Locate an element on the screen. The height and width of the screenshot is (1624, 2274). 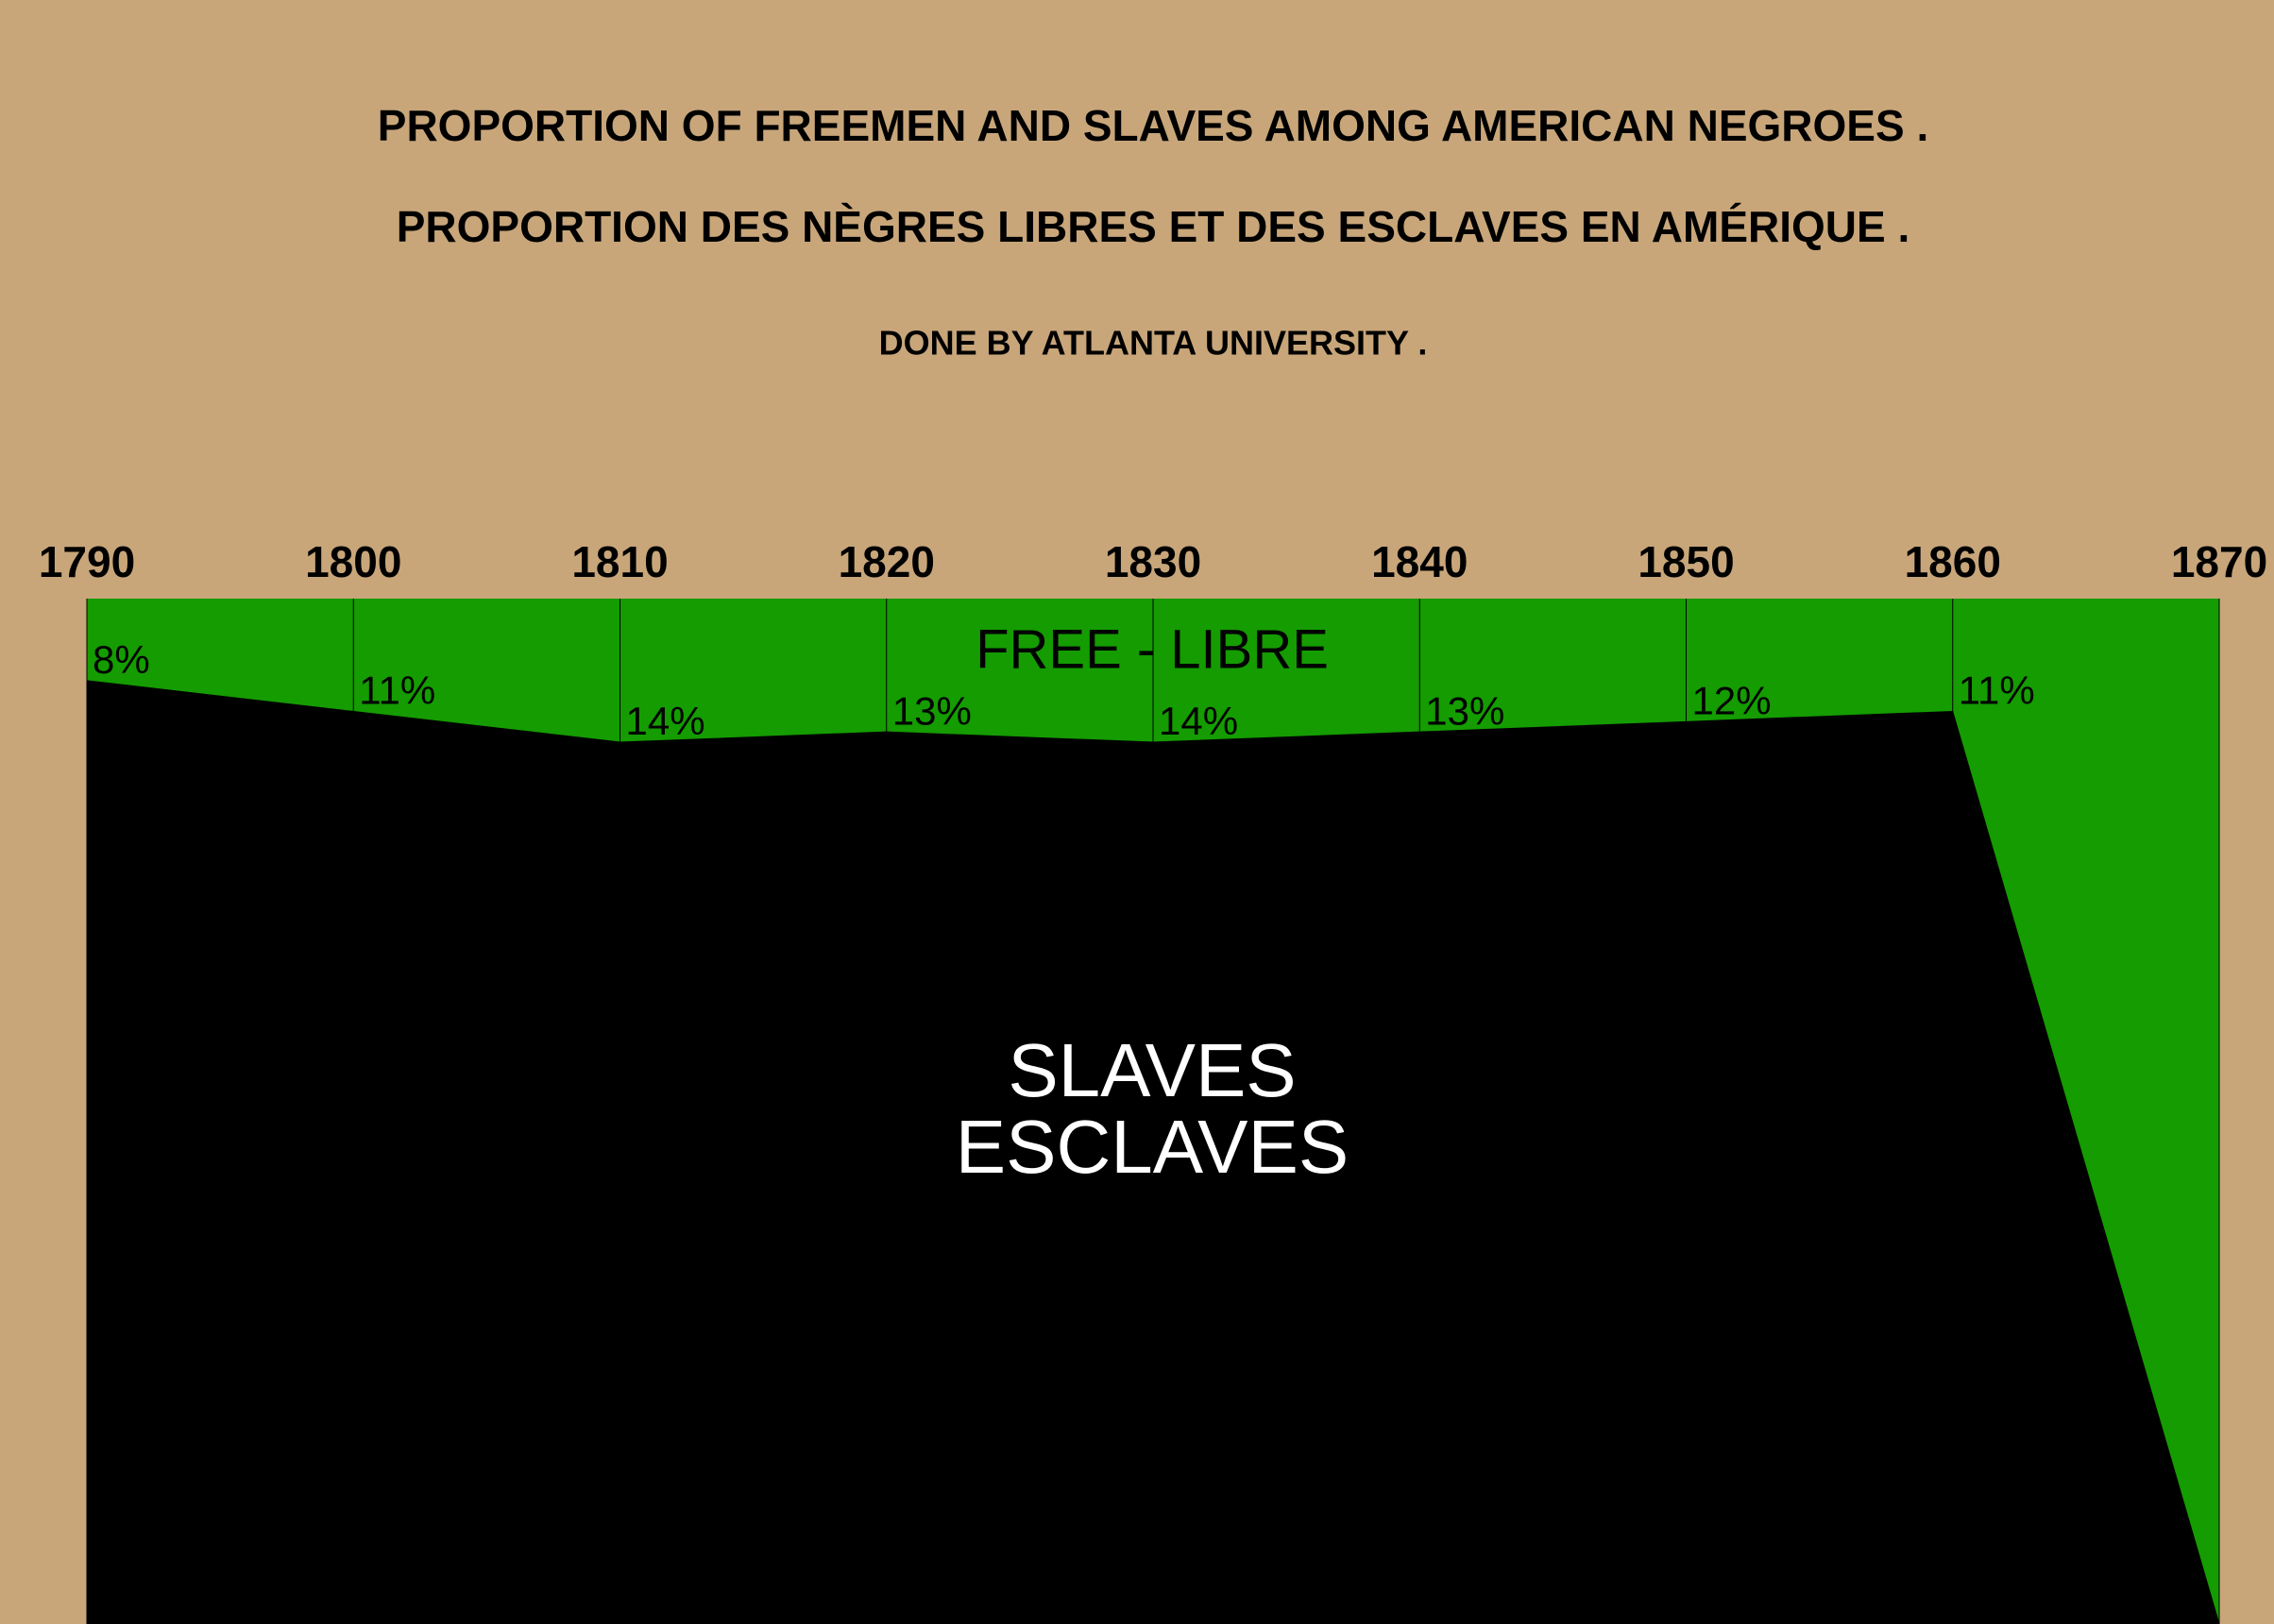
value-label: 8% is located at coordinates (121, 659).